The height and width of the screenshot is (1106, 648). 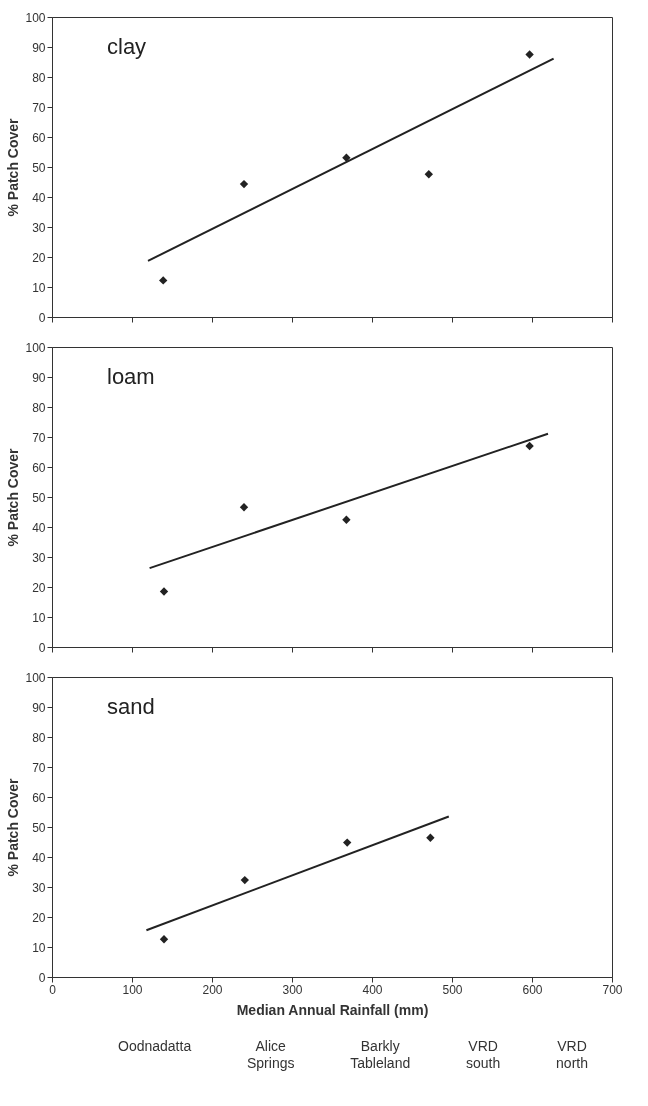 I want to click on text: VRD south, so click(x=483, y=1055).